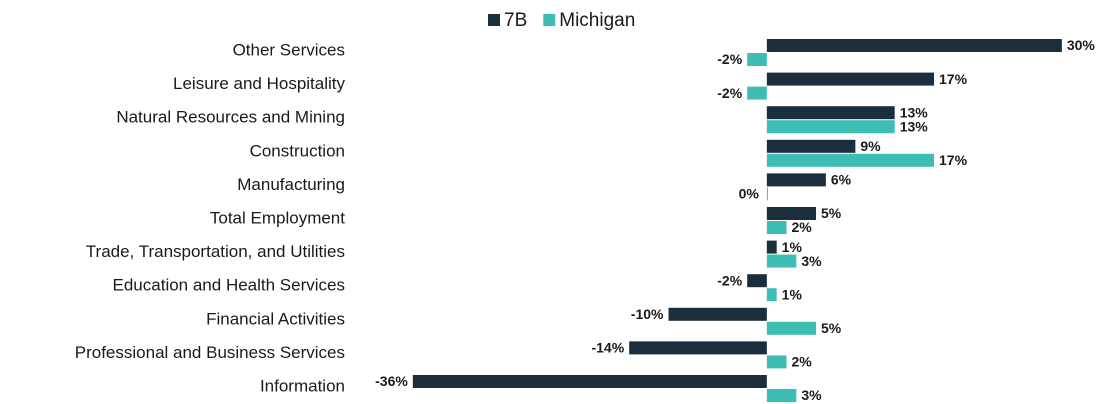  Describe the element at coordinates (229, 285) in the screenshot. I see `category-label: Education and Health Services` at that location.